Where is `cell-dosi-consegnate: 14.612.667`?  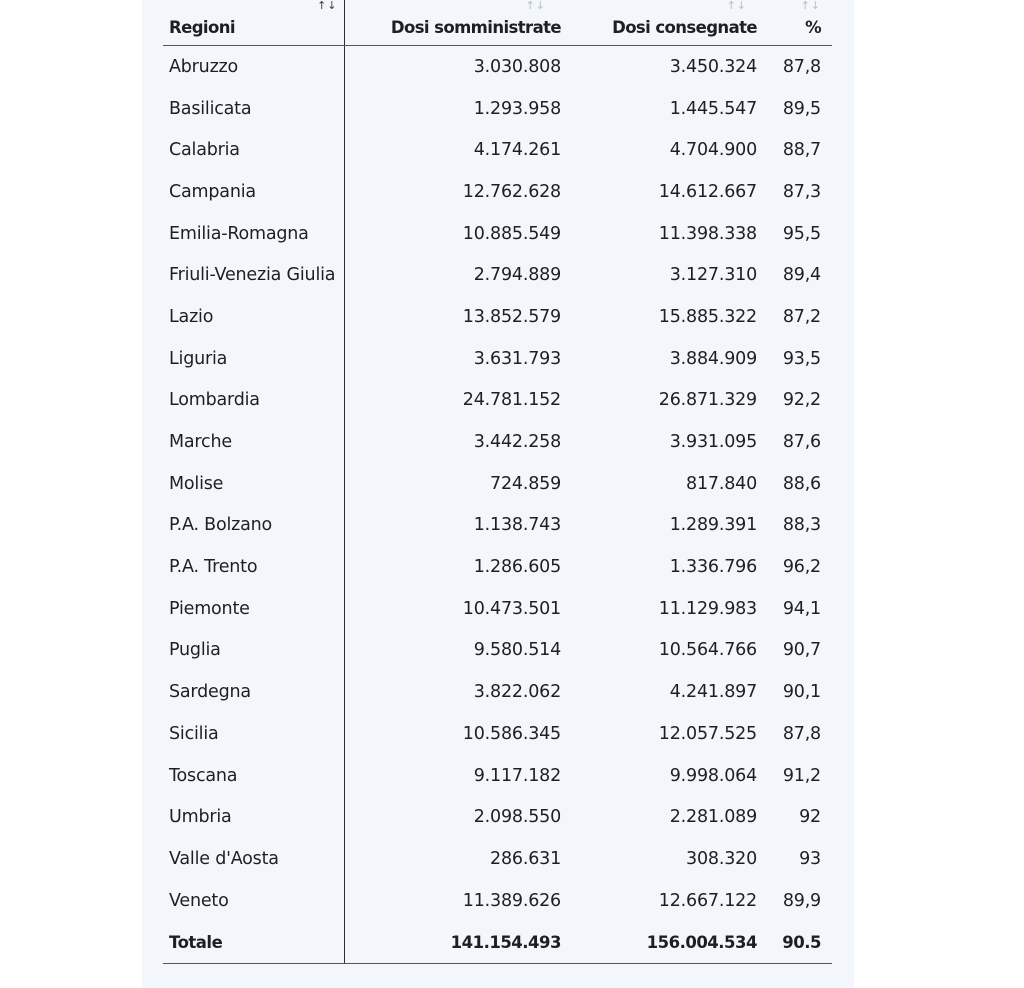 cell-dosi-consegnate: 14.612.667 is located at coordinates (707, 191).